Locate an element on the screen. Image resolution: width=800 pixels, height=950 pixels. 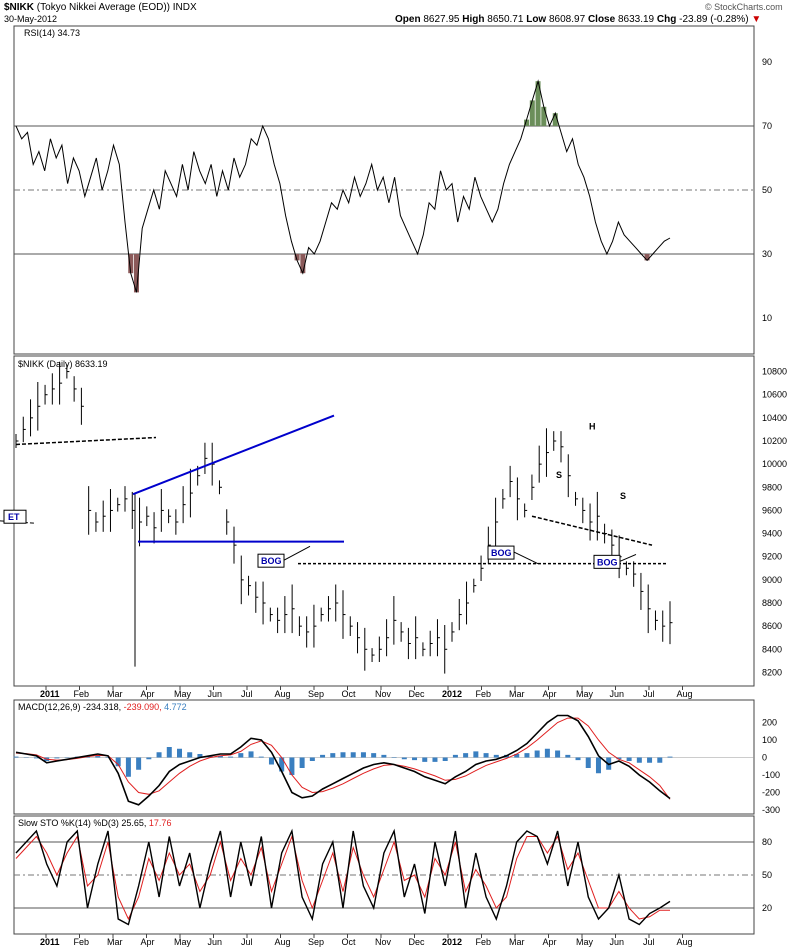
price-tick-label: 8600 is located at coordinates (772, 626).